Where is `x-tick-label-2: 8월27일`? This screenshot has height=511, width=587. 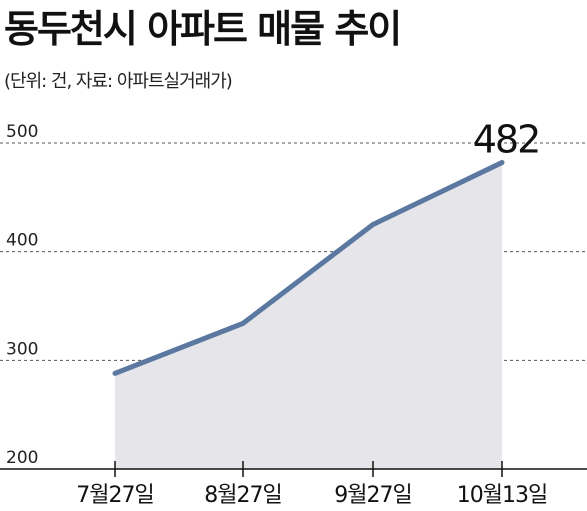 x-tick-label-2: 8월27일 is located at coordinates (242, 495).